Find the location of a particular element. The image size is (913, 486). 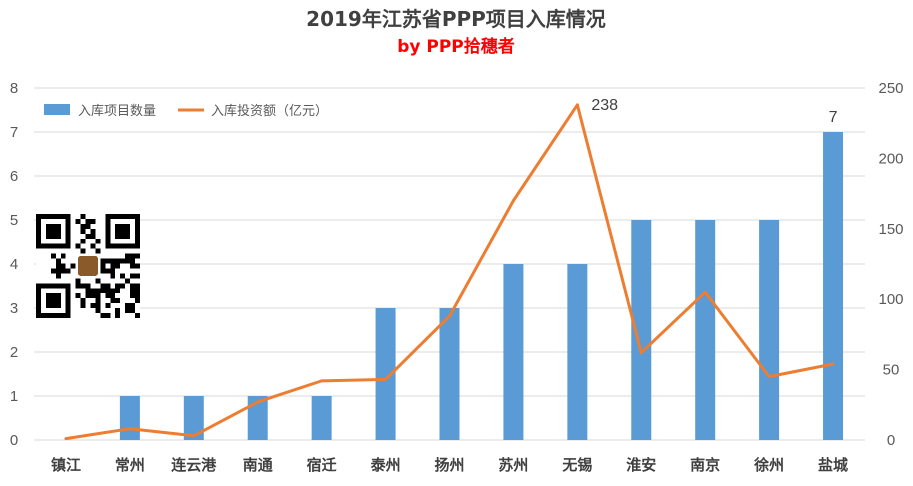

y-left-tick-label: 8 is located at coordinates (14, 88).